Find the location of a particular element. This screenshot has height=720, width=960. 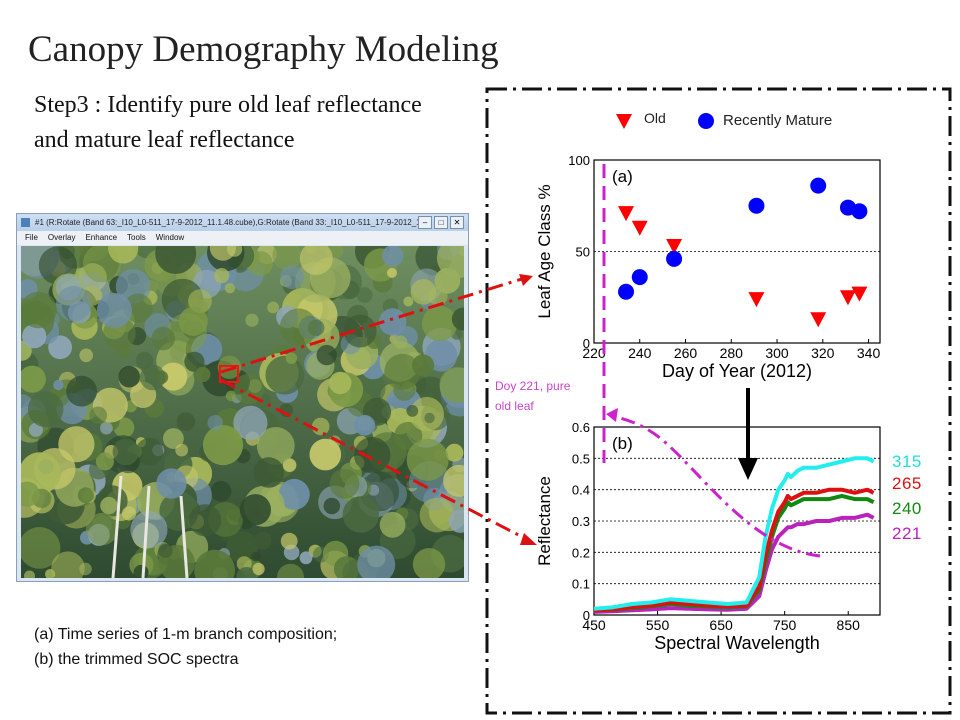

close-icon: ✕ is located at coordinates (457, 222).